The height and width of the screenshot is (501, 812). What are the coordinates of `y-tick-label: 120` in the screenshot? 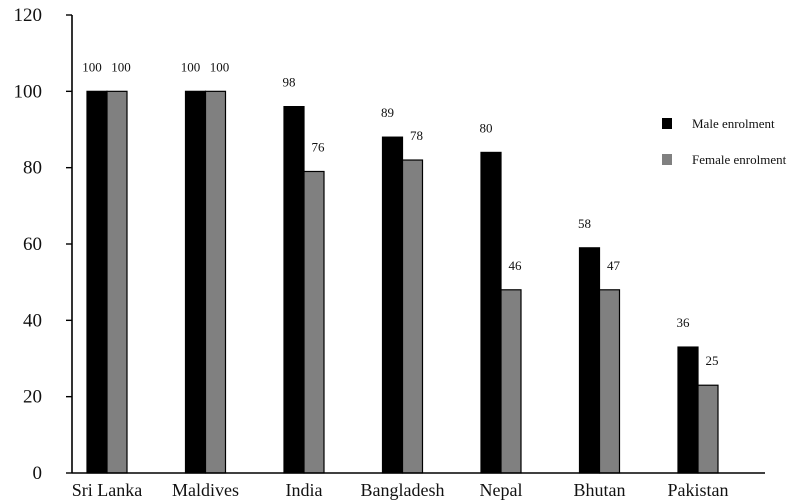 It's located at (28, 15).